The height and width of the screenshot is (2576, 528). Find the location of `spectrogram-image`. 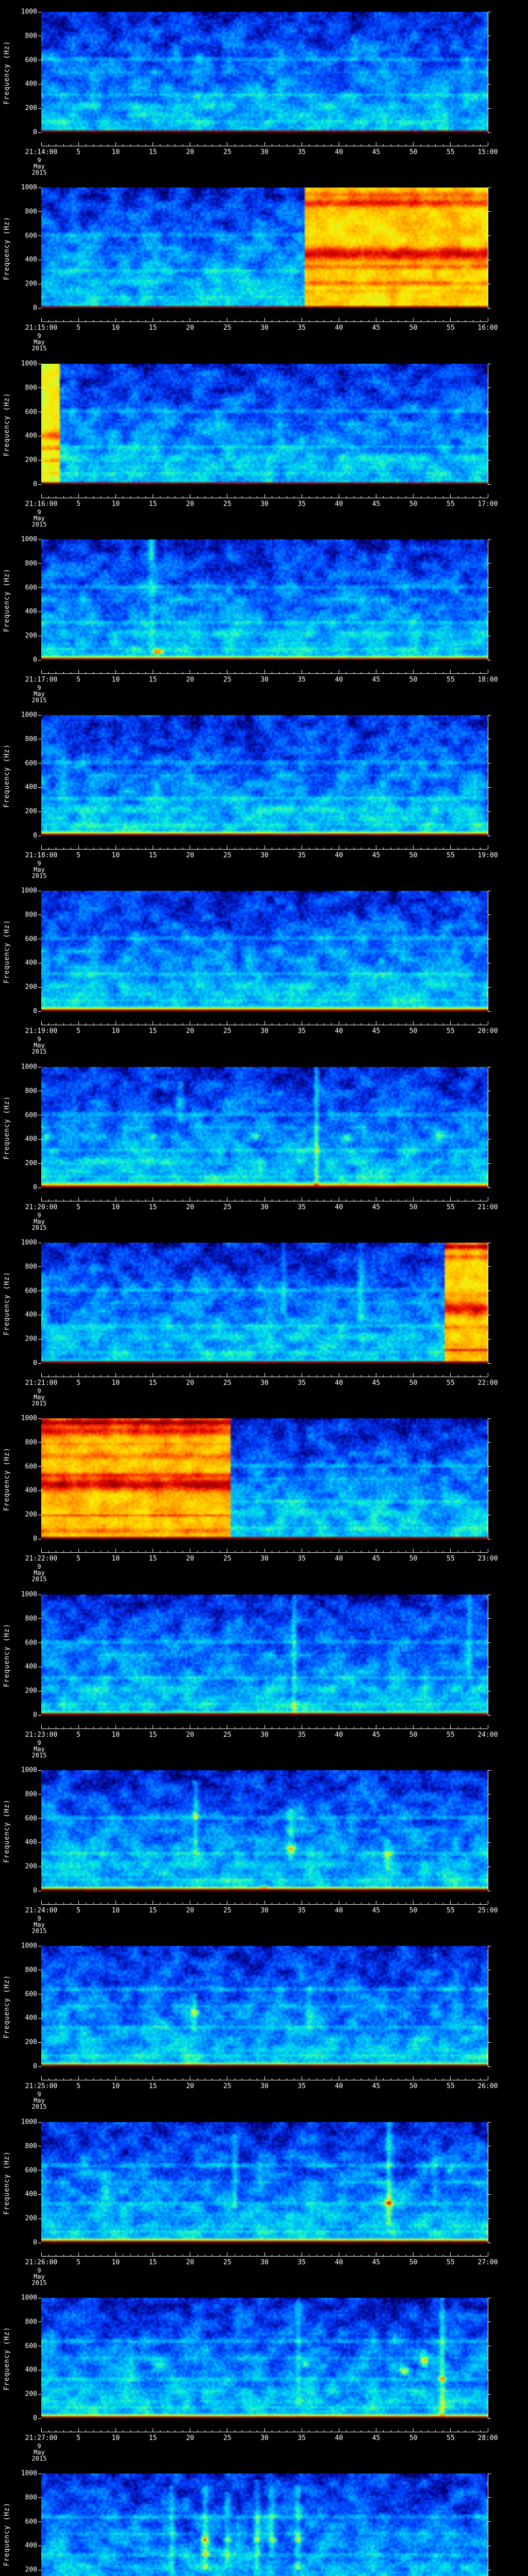

spectrogram-image is located at coordinates (264, 1830).